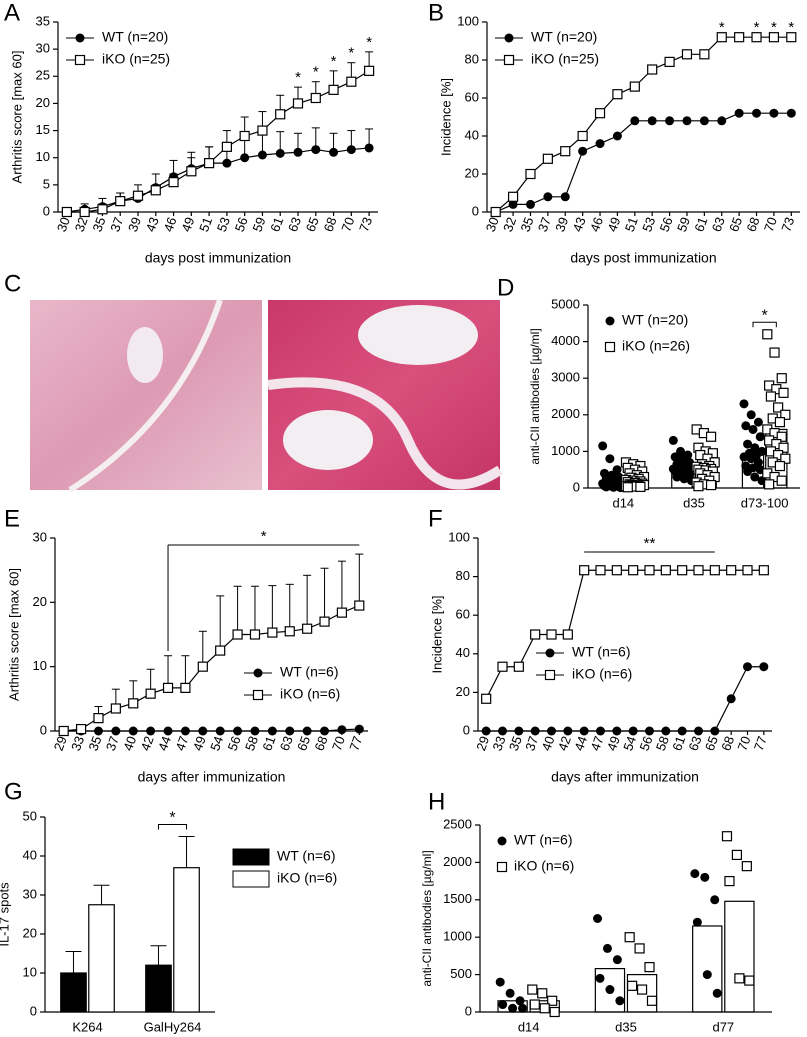  What do you see at coordinates (16, 117) in the screenshot?
I see `y-axis-label: Arthritis score [max 60]` at bounding box center [16, 117].